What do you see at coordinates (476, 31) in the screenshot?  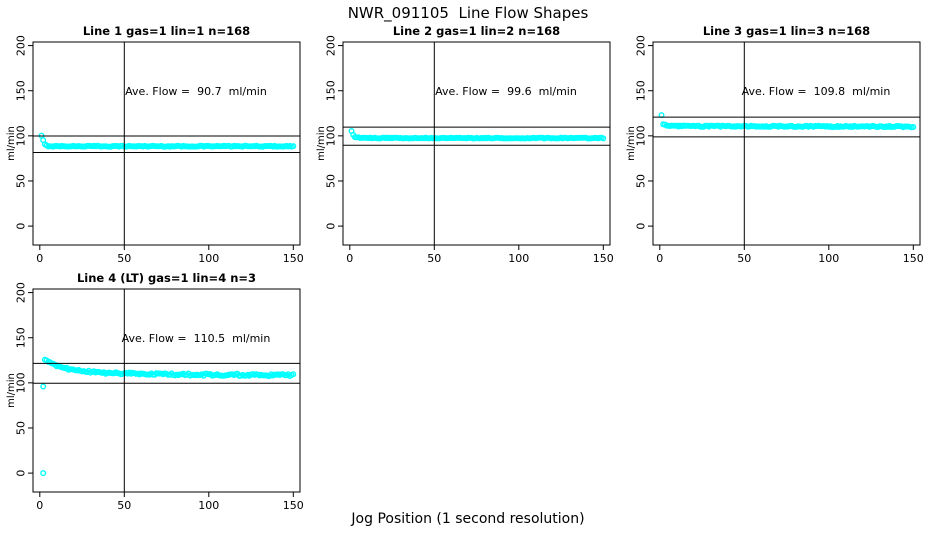 I see `panel-title: Line 2 gas=1 lin=2 n=168` at bounding box center [476, 31].